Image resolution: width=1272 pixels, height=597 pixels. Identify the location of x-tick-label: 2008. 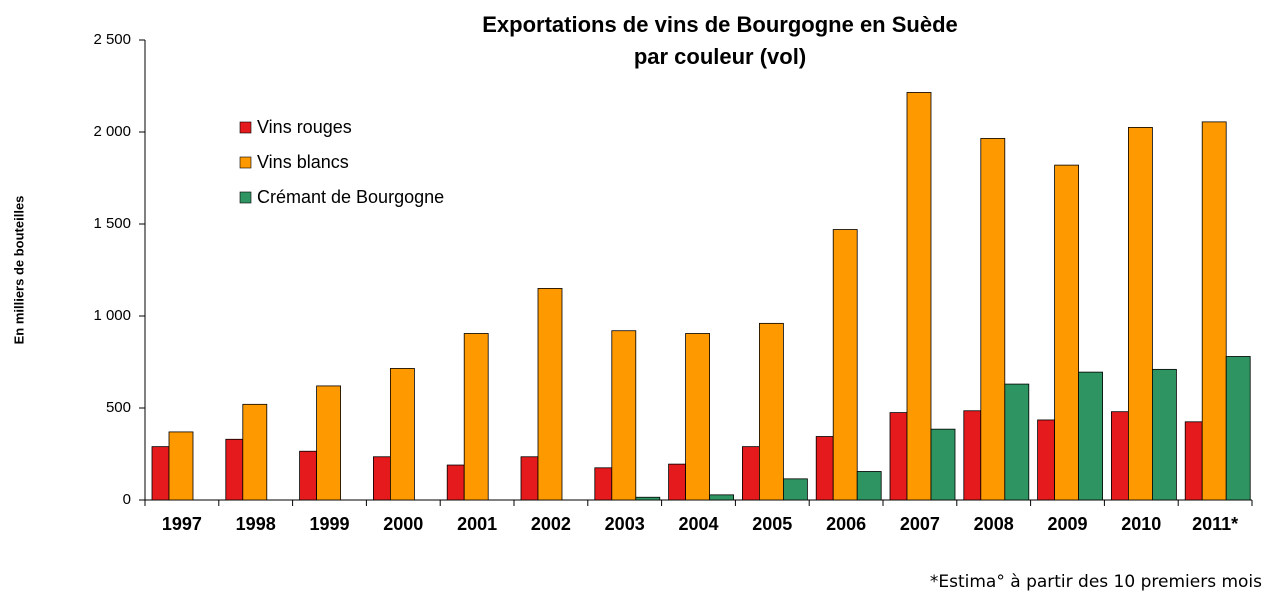
(994, 524).